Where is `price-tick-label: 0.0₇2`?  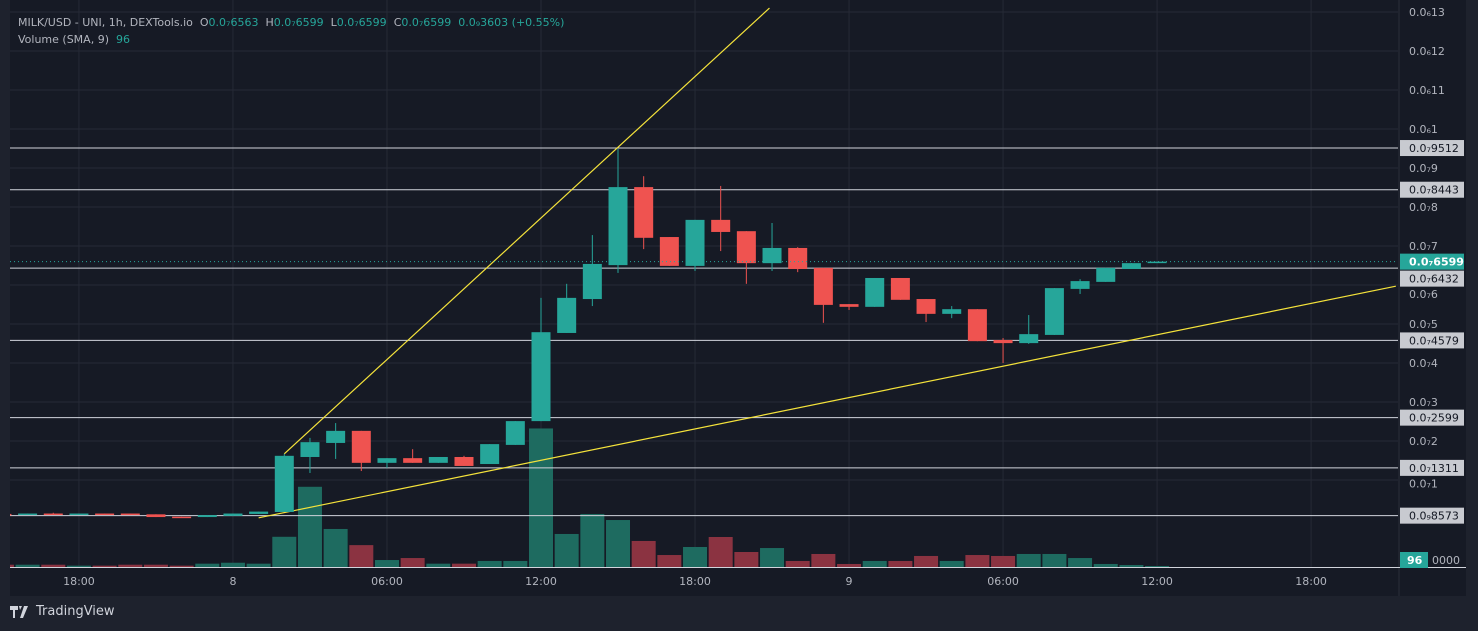 price-tick-label: 0.0₇2 is located at coordinates (1423, 441).